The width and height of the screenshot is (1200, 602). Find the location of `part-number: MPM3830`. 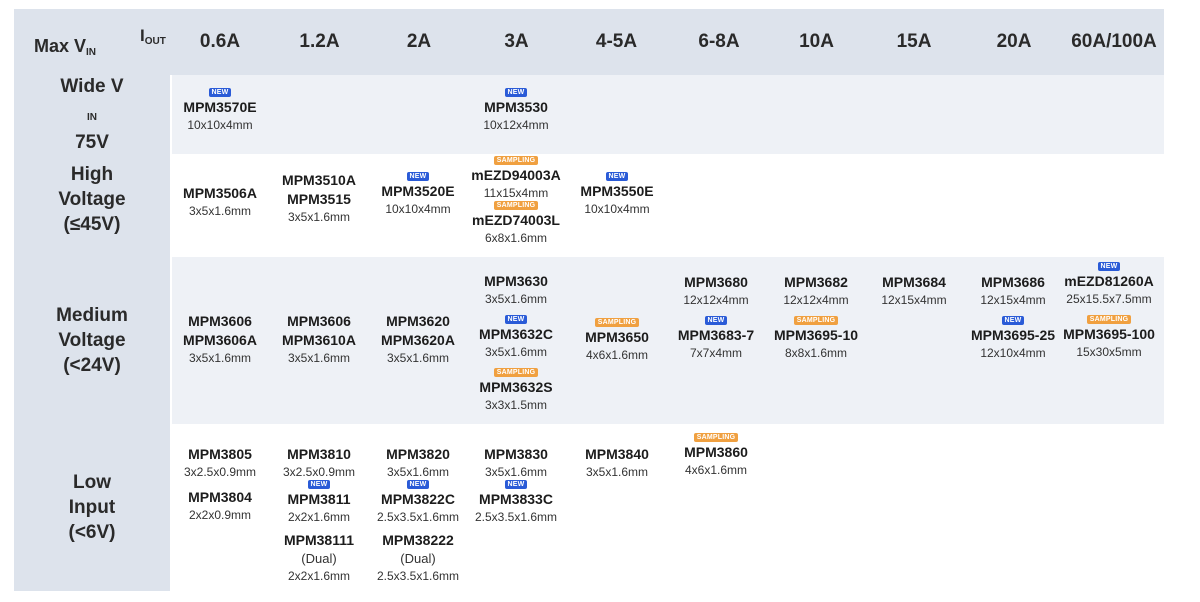

part-number: MPM3830 is located at coordinates (516, 454).